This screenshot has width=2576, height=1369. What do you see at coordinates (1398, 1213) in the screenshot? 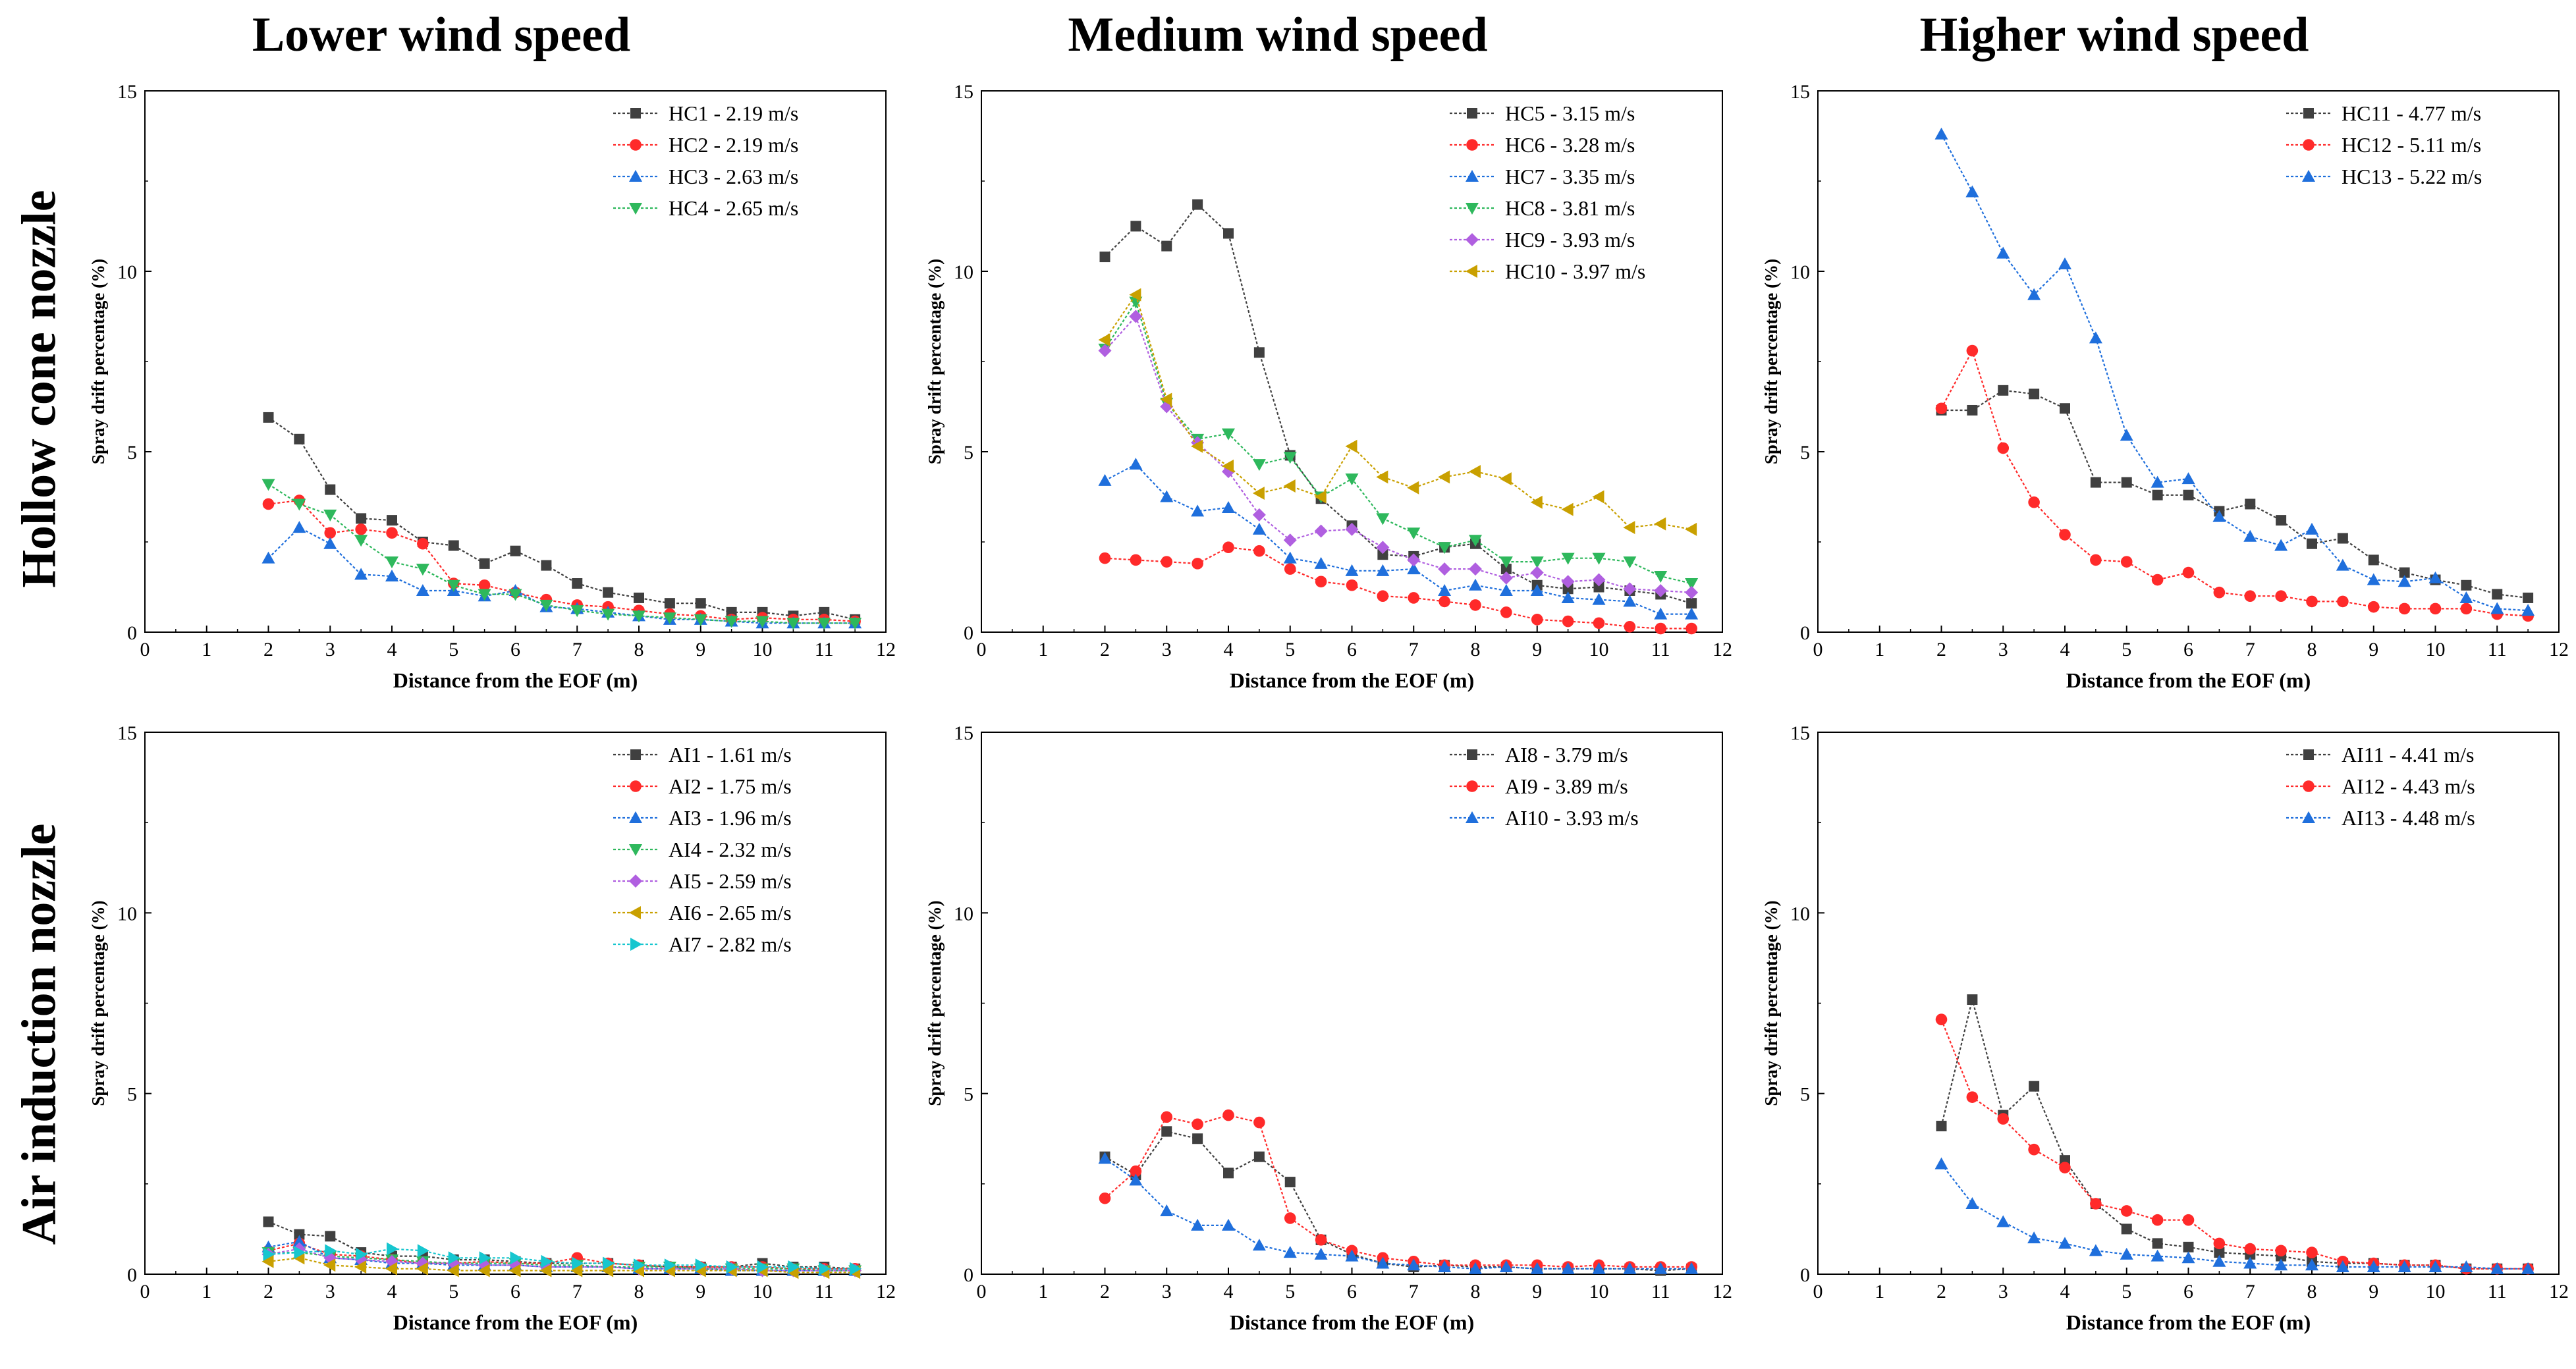
I see `series-ai10` at bounding box center [1398, 1213].